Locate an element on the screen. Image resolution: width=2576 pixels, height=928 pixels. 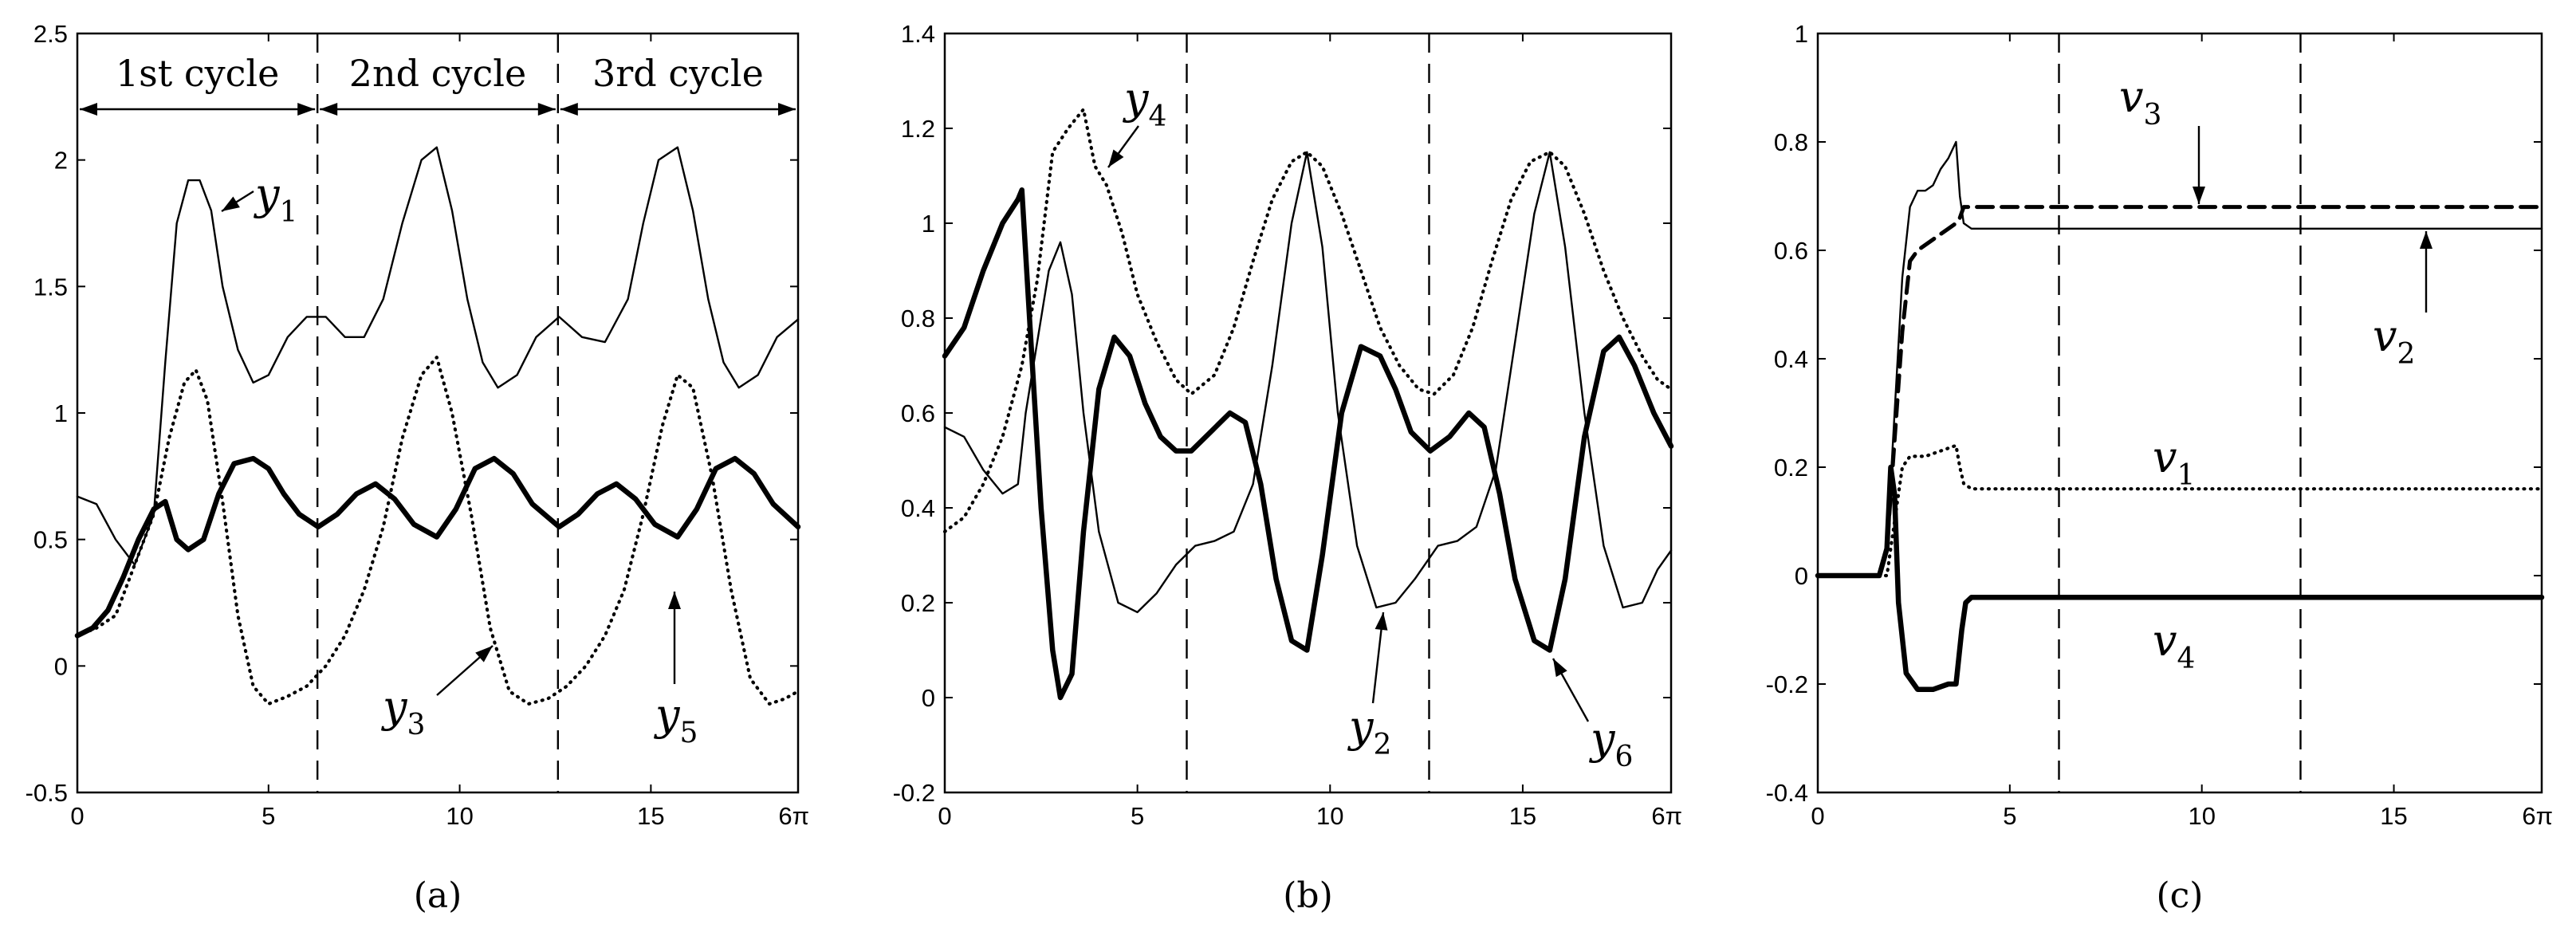
y-tick-label: 2.5 is located at coordinates (50, 34).